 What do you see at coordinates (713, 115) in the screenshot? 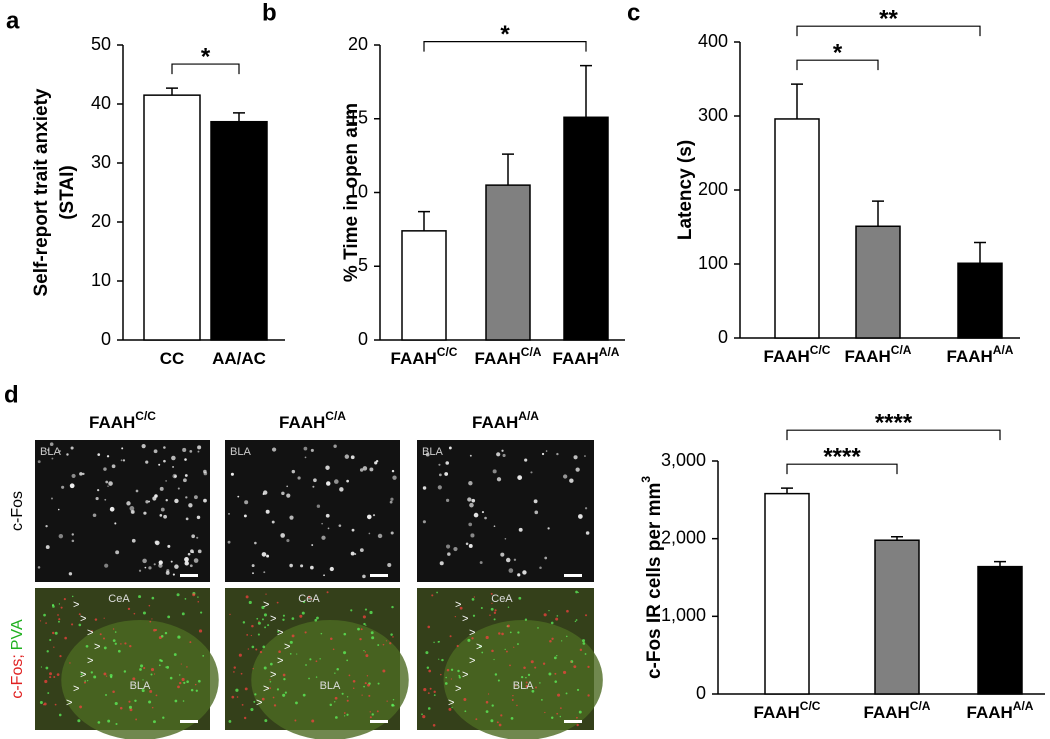
I see `y-tick-label: 300` at bounding box center [713, 115].